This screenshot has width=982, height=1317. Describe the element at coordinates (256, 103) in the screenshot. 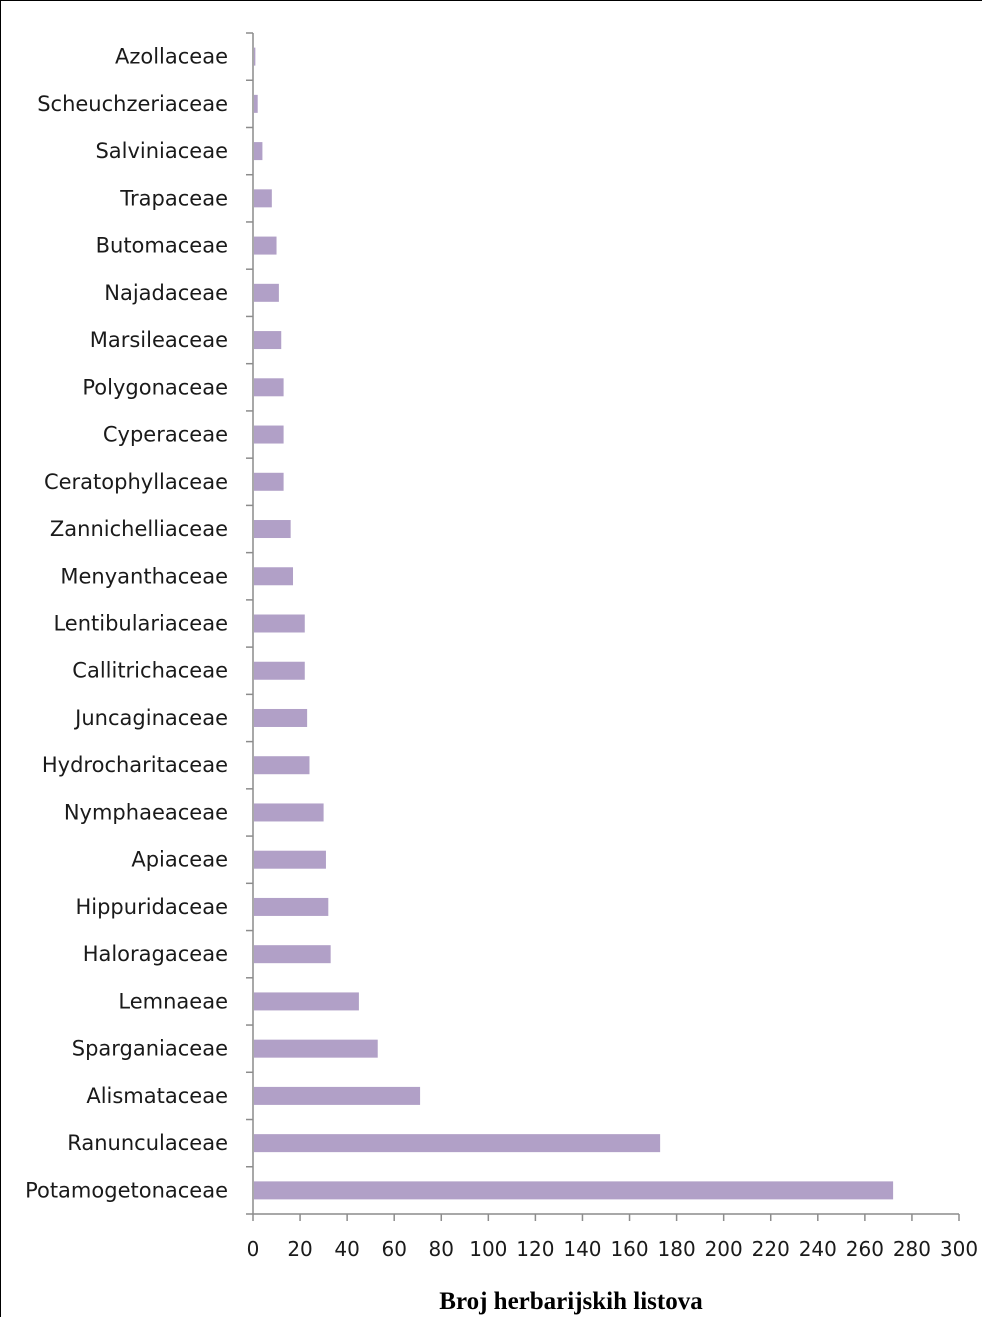

I see `bar-scheuchzeriaceae` at that location.